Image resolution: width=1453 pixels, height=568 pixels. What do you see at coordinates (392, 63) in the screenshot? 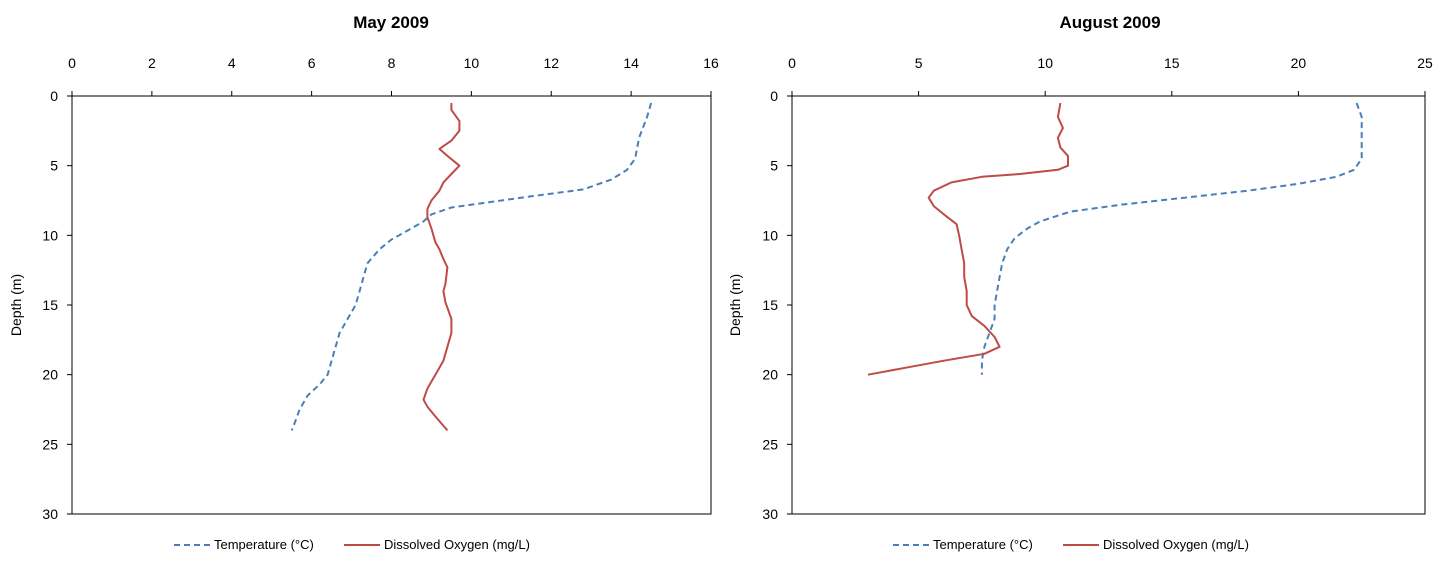
I see `x-tick-label: 8` at bounding box center [392, 63].